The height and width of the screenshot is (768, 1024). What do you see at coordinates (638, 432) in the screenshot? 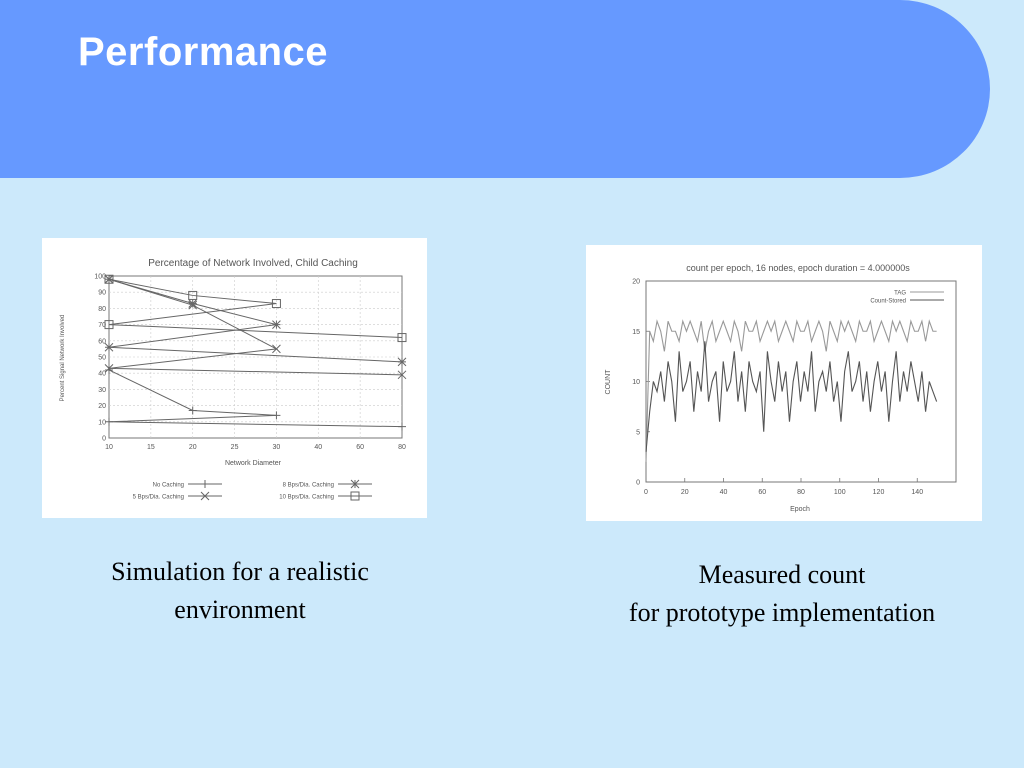
I see `chart2-y-tick-label: 5` at bounding box center [638, 432].